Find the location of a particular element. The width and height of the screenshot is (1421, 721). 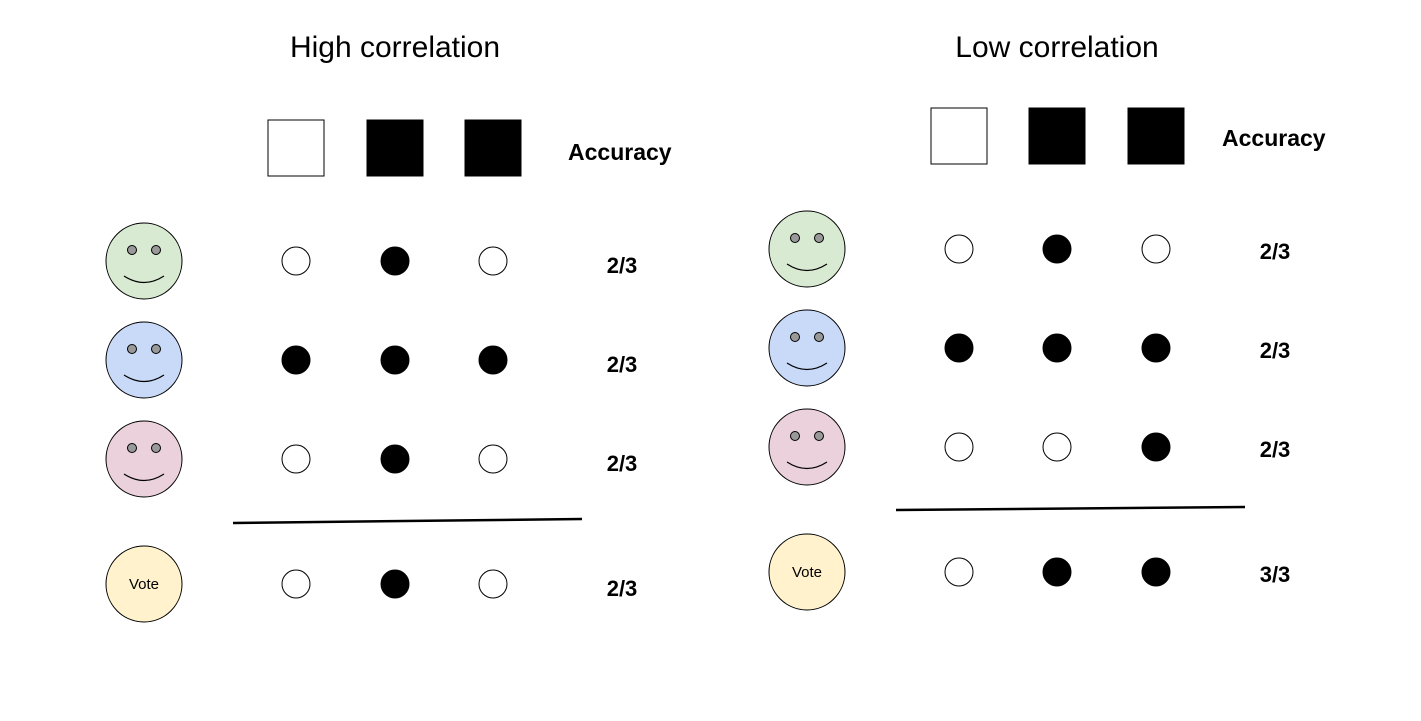

panel-1-classifier-3-left-eye is located at coordinates (132, 448).